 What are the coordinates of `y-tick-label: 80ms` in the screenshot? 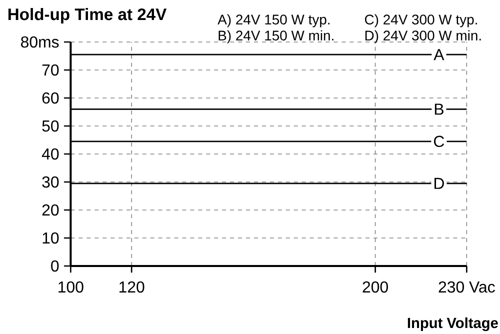 It's located at (40, 42).